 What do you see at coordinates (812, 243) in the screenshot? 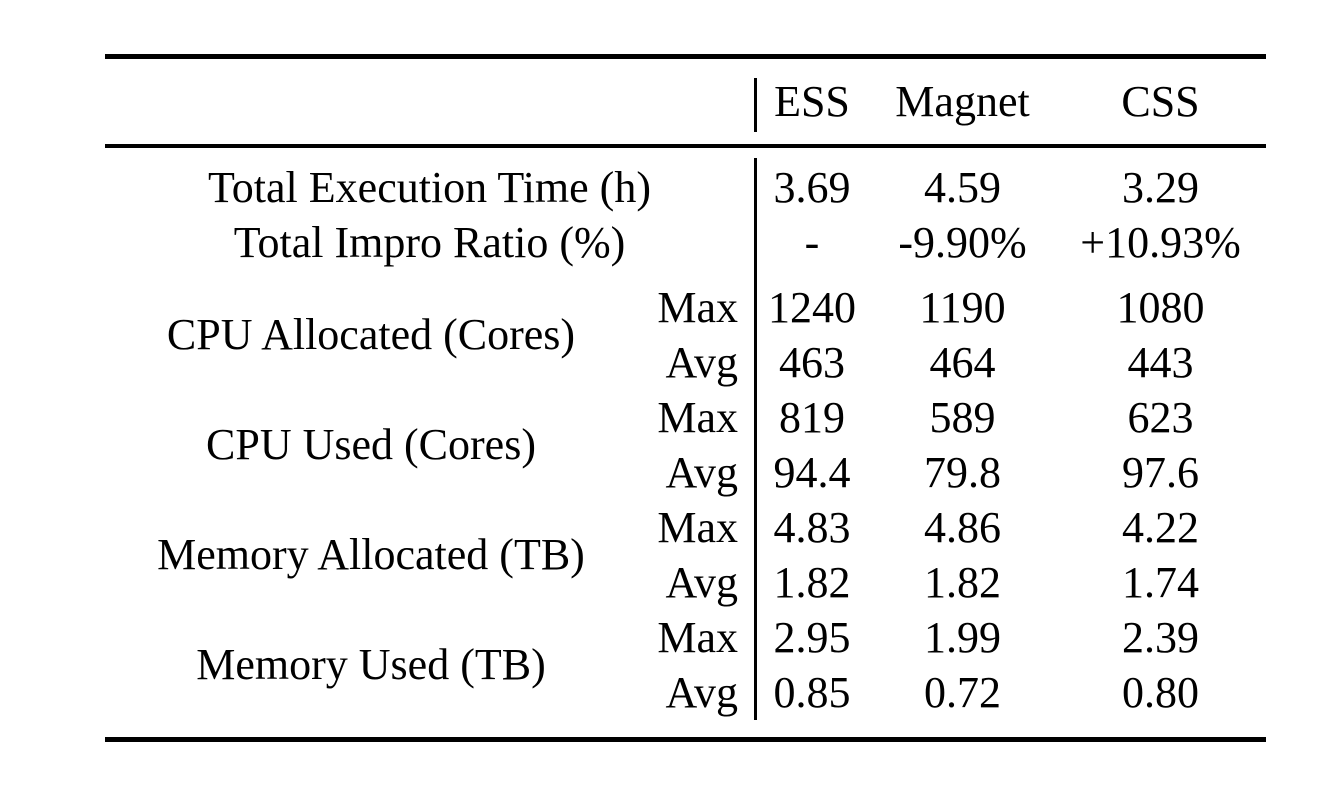
I see `cell-value: -` at bounding box center [812, 243].